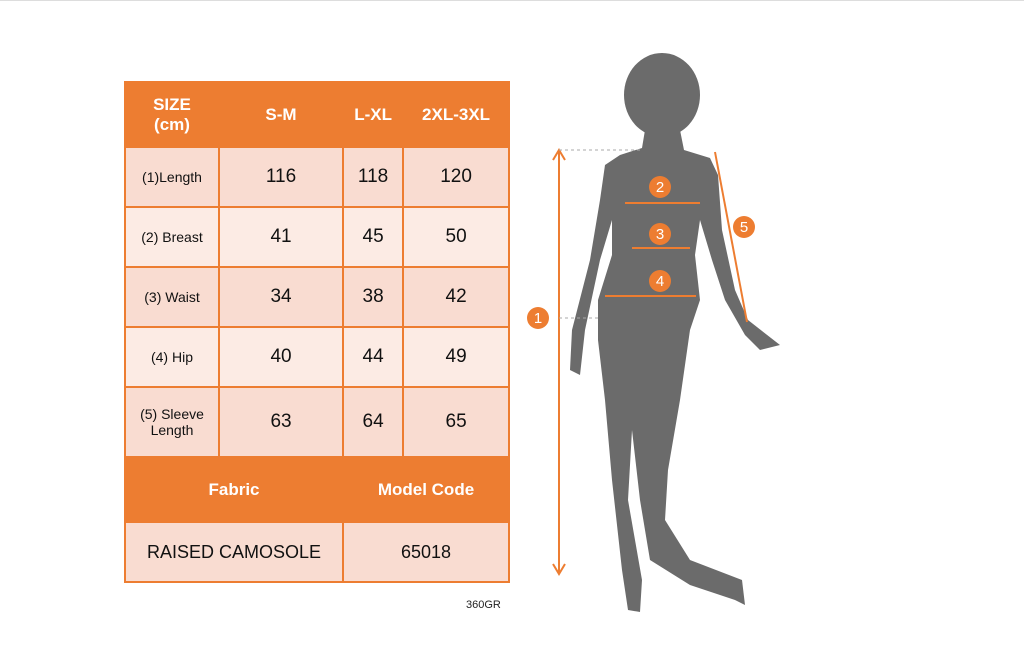 The height and width of the screenshot is (658, 1024). What do you see at coordinates (172, 422) in the screenshot?
I see `row-label: (5) Sleeve Length` at bounding box center [172, 422].